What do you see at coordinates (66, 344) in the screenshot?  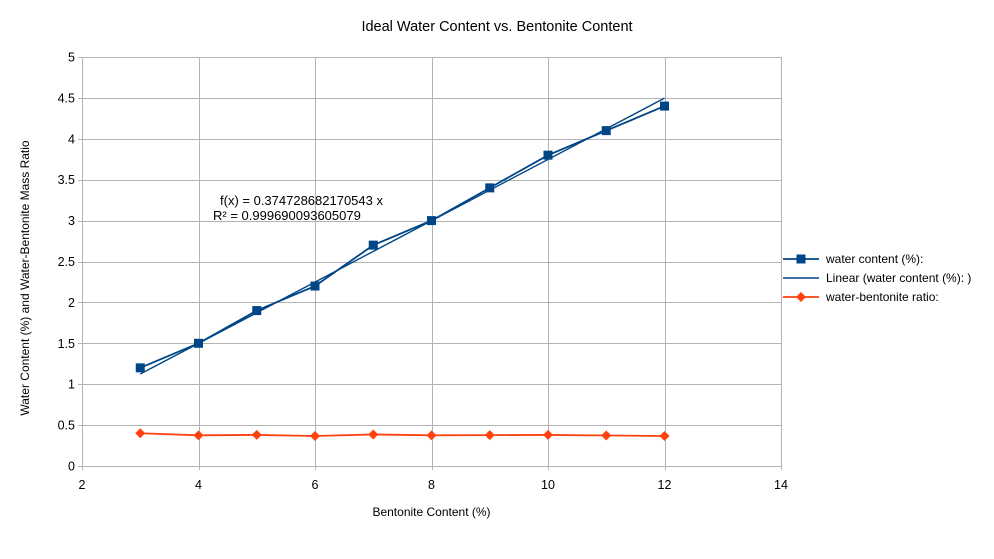 I see `y-tick-label: 1.5` at bounding box center [66, 344].